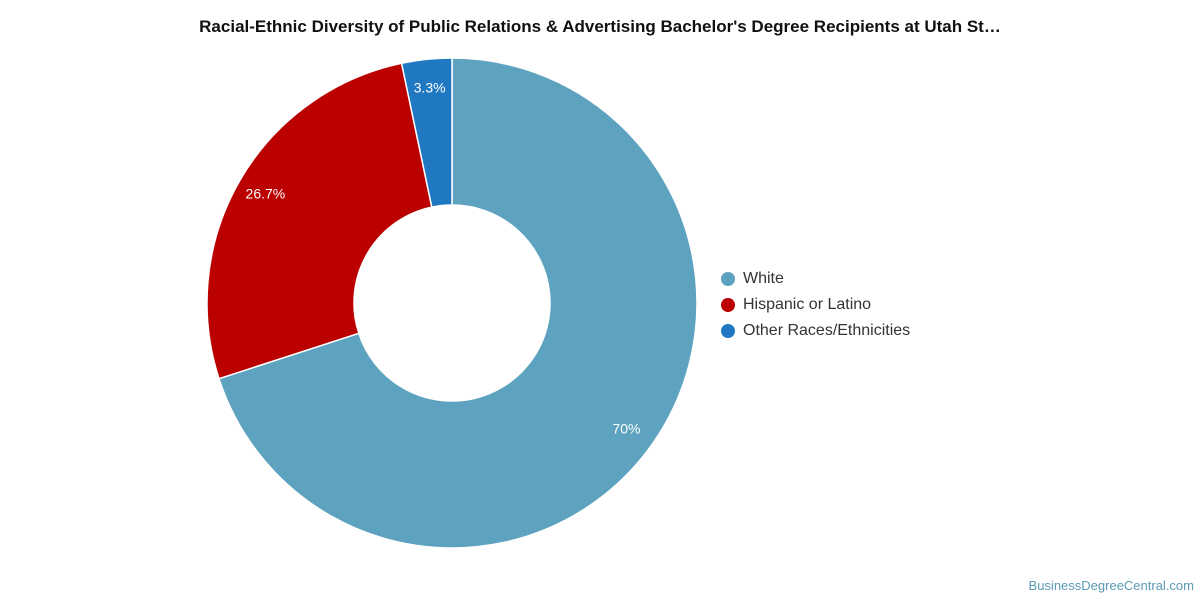 This screenshot has height=600, width=1200. I want to click on legend-item: Hispanic or Latino, so click(815, 305).